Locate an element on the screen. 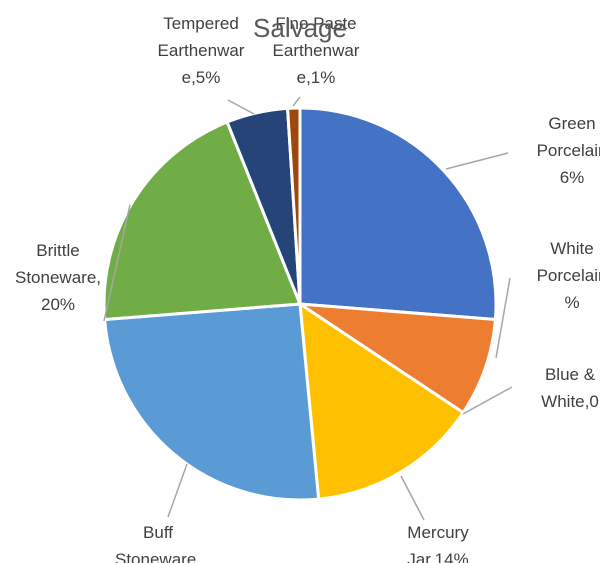  data-label-tempered-earthenware: Tempered Earthenwar e,5% is located at coordinates (201, 50).